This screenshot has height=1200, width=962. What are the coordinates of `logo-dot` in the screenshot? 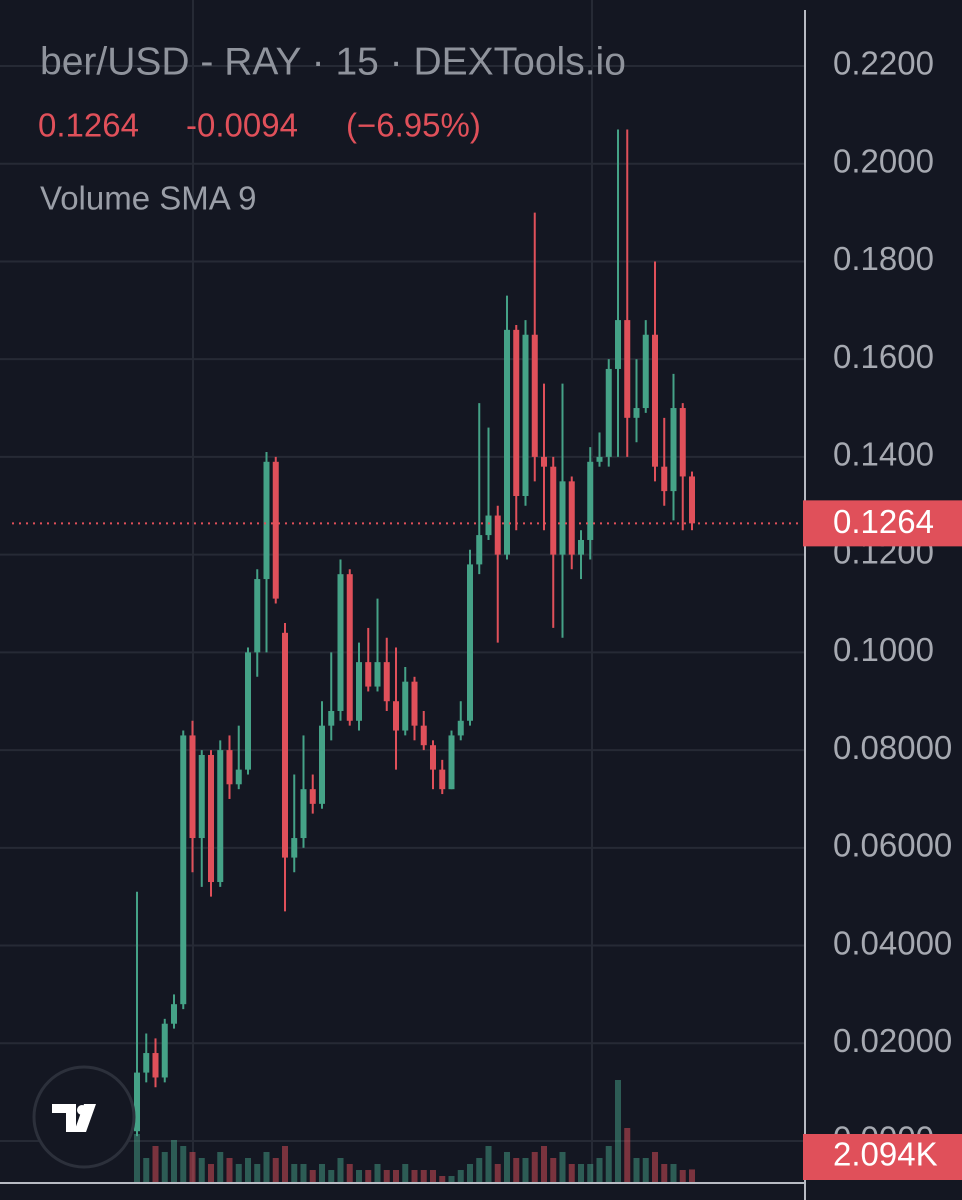 It's located at (82, 1110).